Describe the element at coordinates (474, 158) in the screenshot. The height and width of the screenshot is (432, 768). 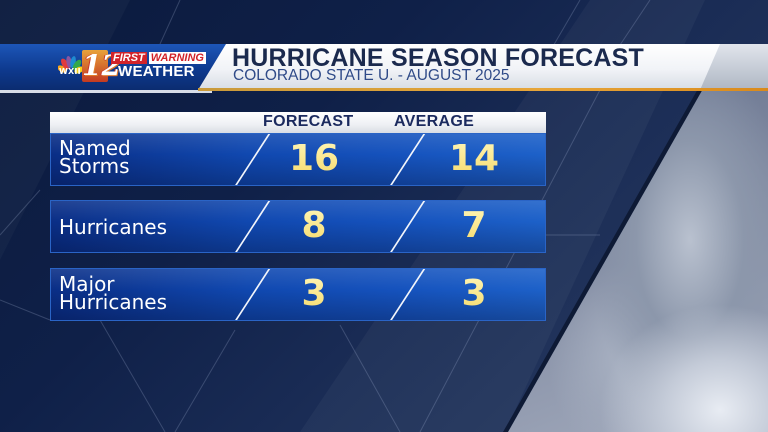
I see `average-value: 14` at that location.